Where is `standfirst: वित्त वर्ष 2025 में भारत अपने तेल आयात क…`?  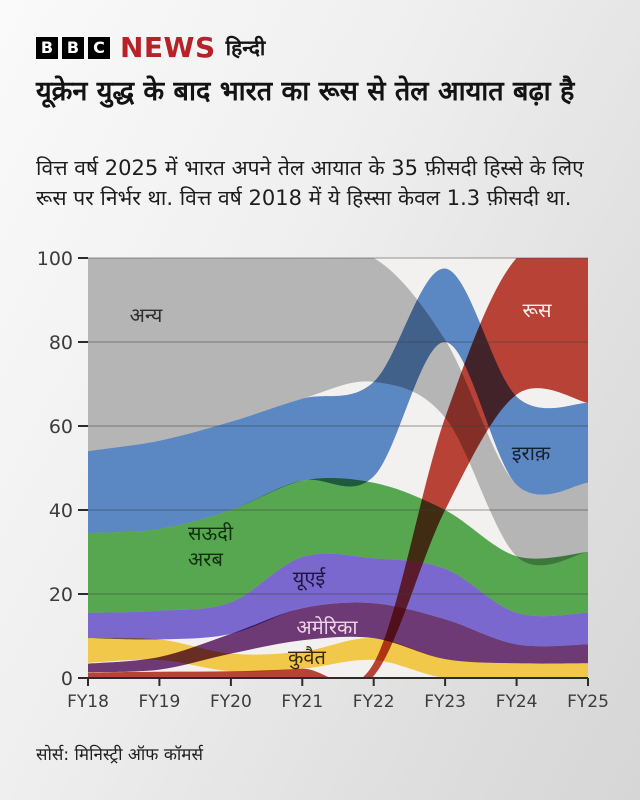 standfirst: वित्त वर्ष 2025 में भारत अपने तेल आयात क… is located at coordinates (310, 183).